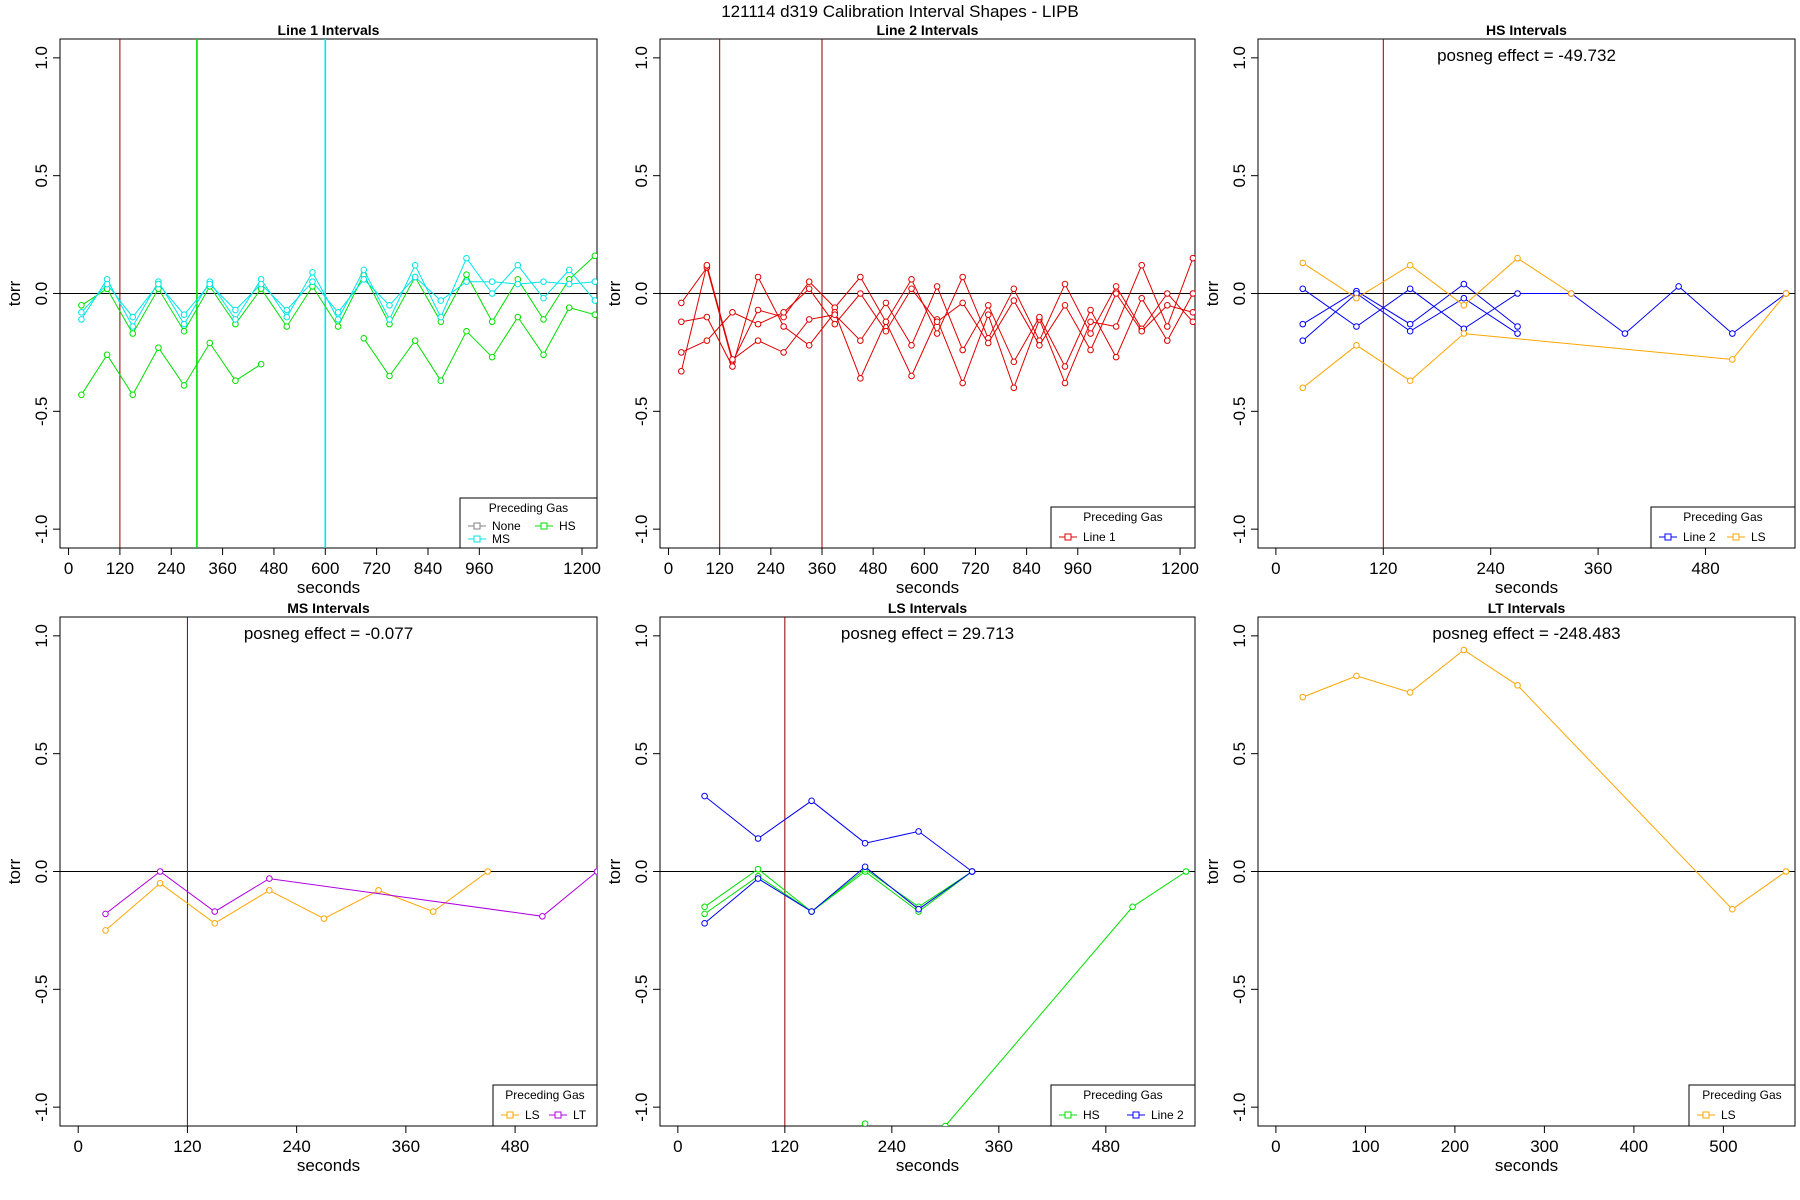 The image size is (1800, 1200). Describe the element at coordinates (477, 526) in the screenshot. I see `legend-swatch-marker` at that location.